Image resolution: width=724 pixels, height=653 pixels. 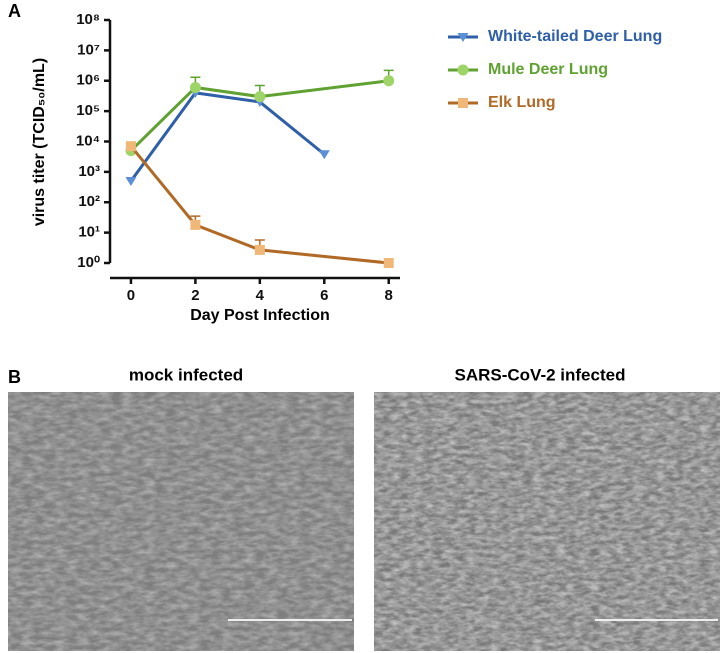 What do you see at coordinates (389, 295) in the screenshot?
I see `x-tick-label: 8` at bounding box center [389, 295].